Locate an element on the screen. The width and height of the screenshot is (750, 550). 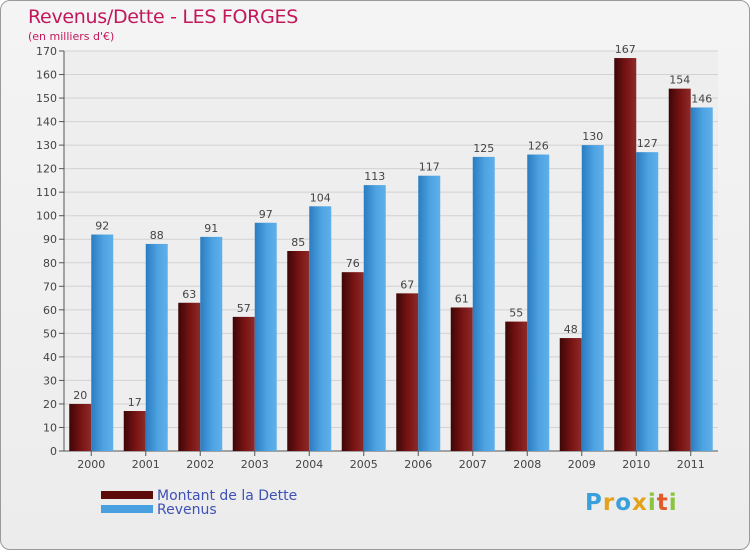
logo-letter: x is located at coordinates (640, 503).